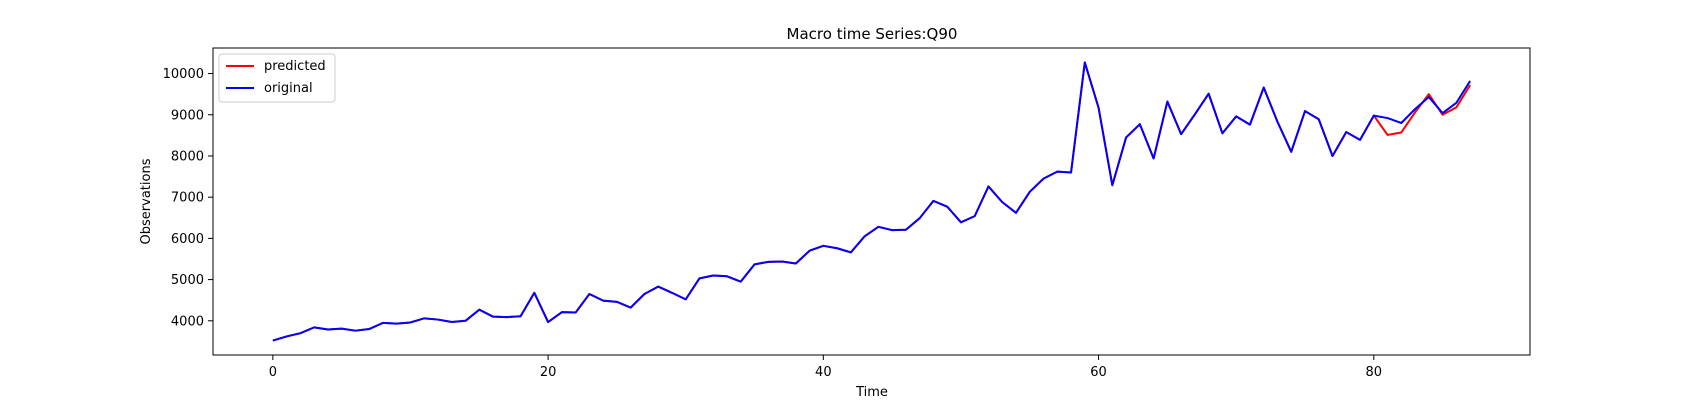  I want to click on x-tick-label: 0, so click(273, 372).